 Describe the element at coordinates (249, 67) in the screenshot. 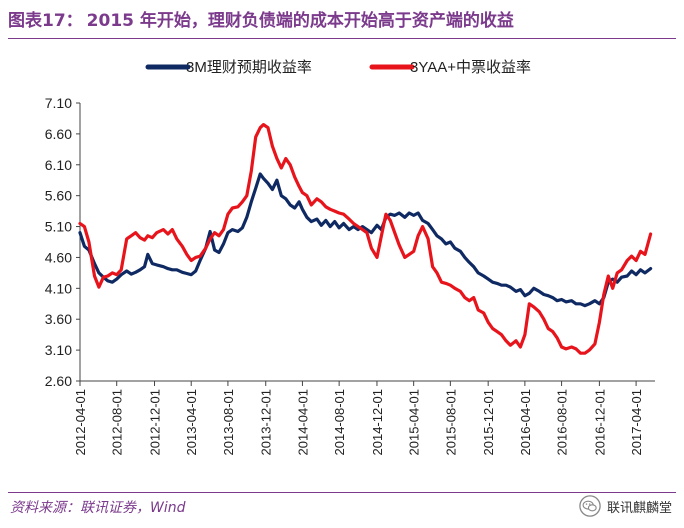

I see `legend-label-1: 3M理财预期收益率` at that location.